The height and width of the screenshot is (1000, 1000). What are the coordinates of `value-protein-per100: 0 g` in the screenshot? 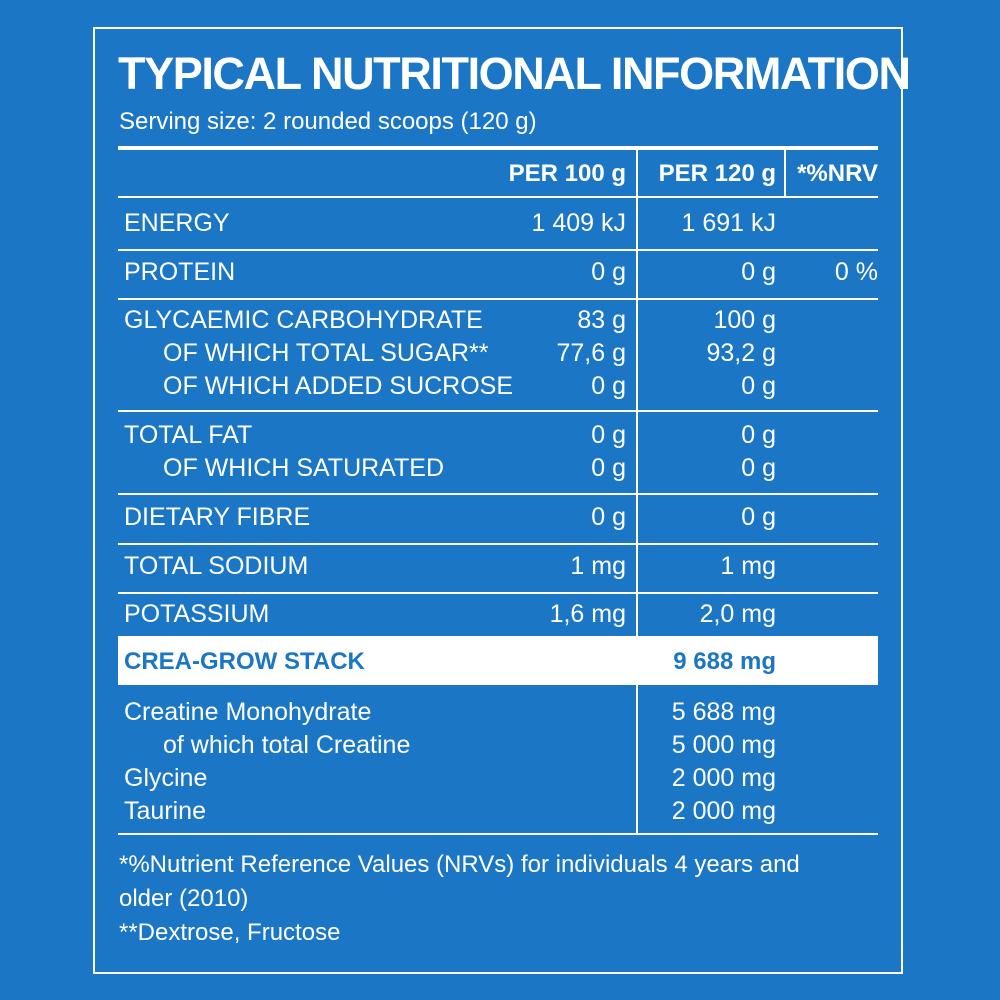 It's located at (608, 272).